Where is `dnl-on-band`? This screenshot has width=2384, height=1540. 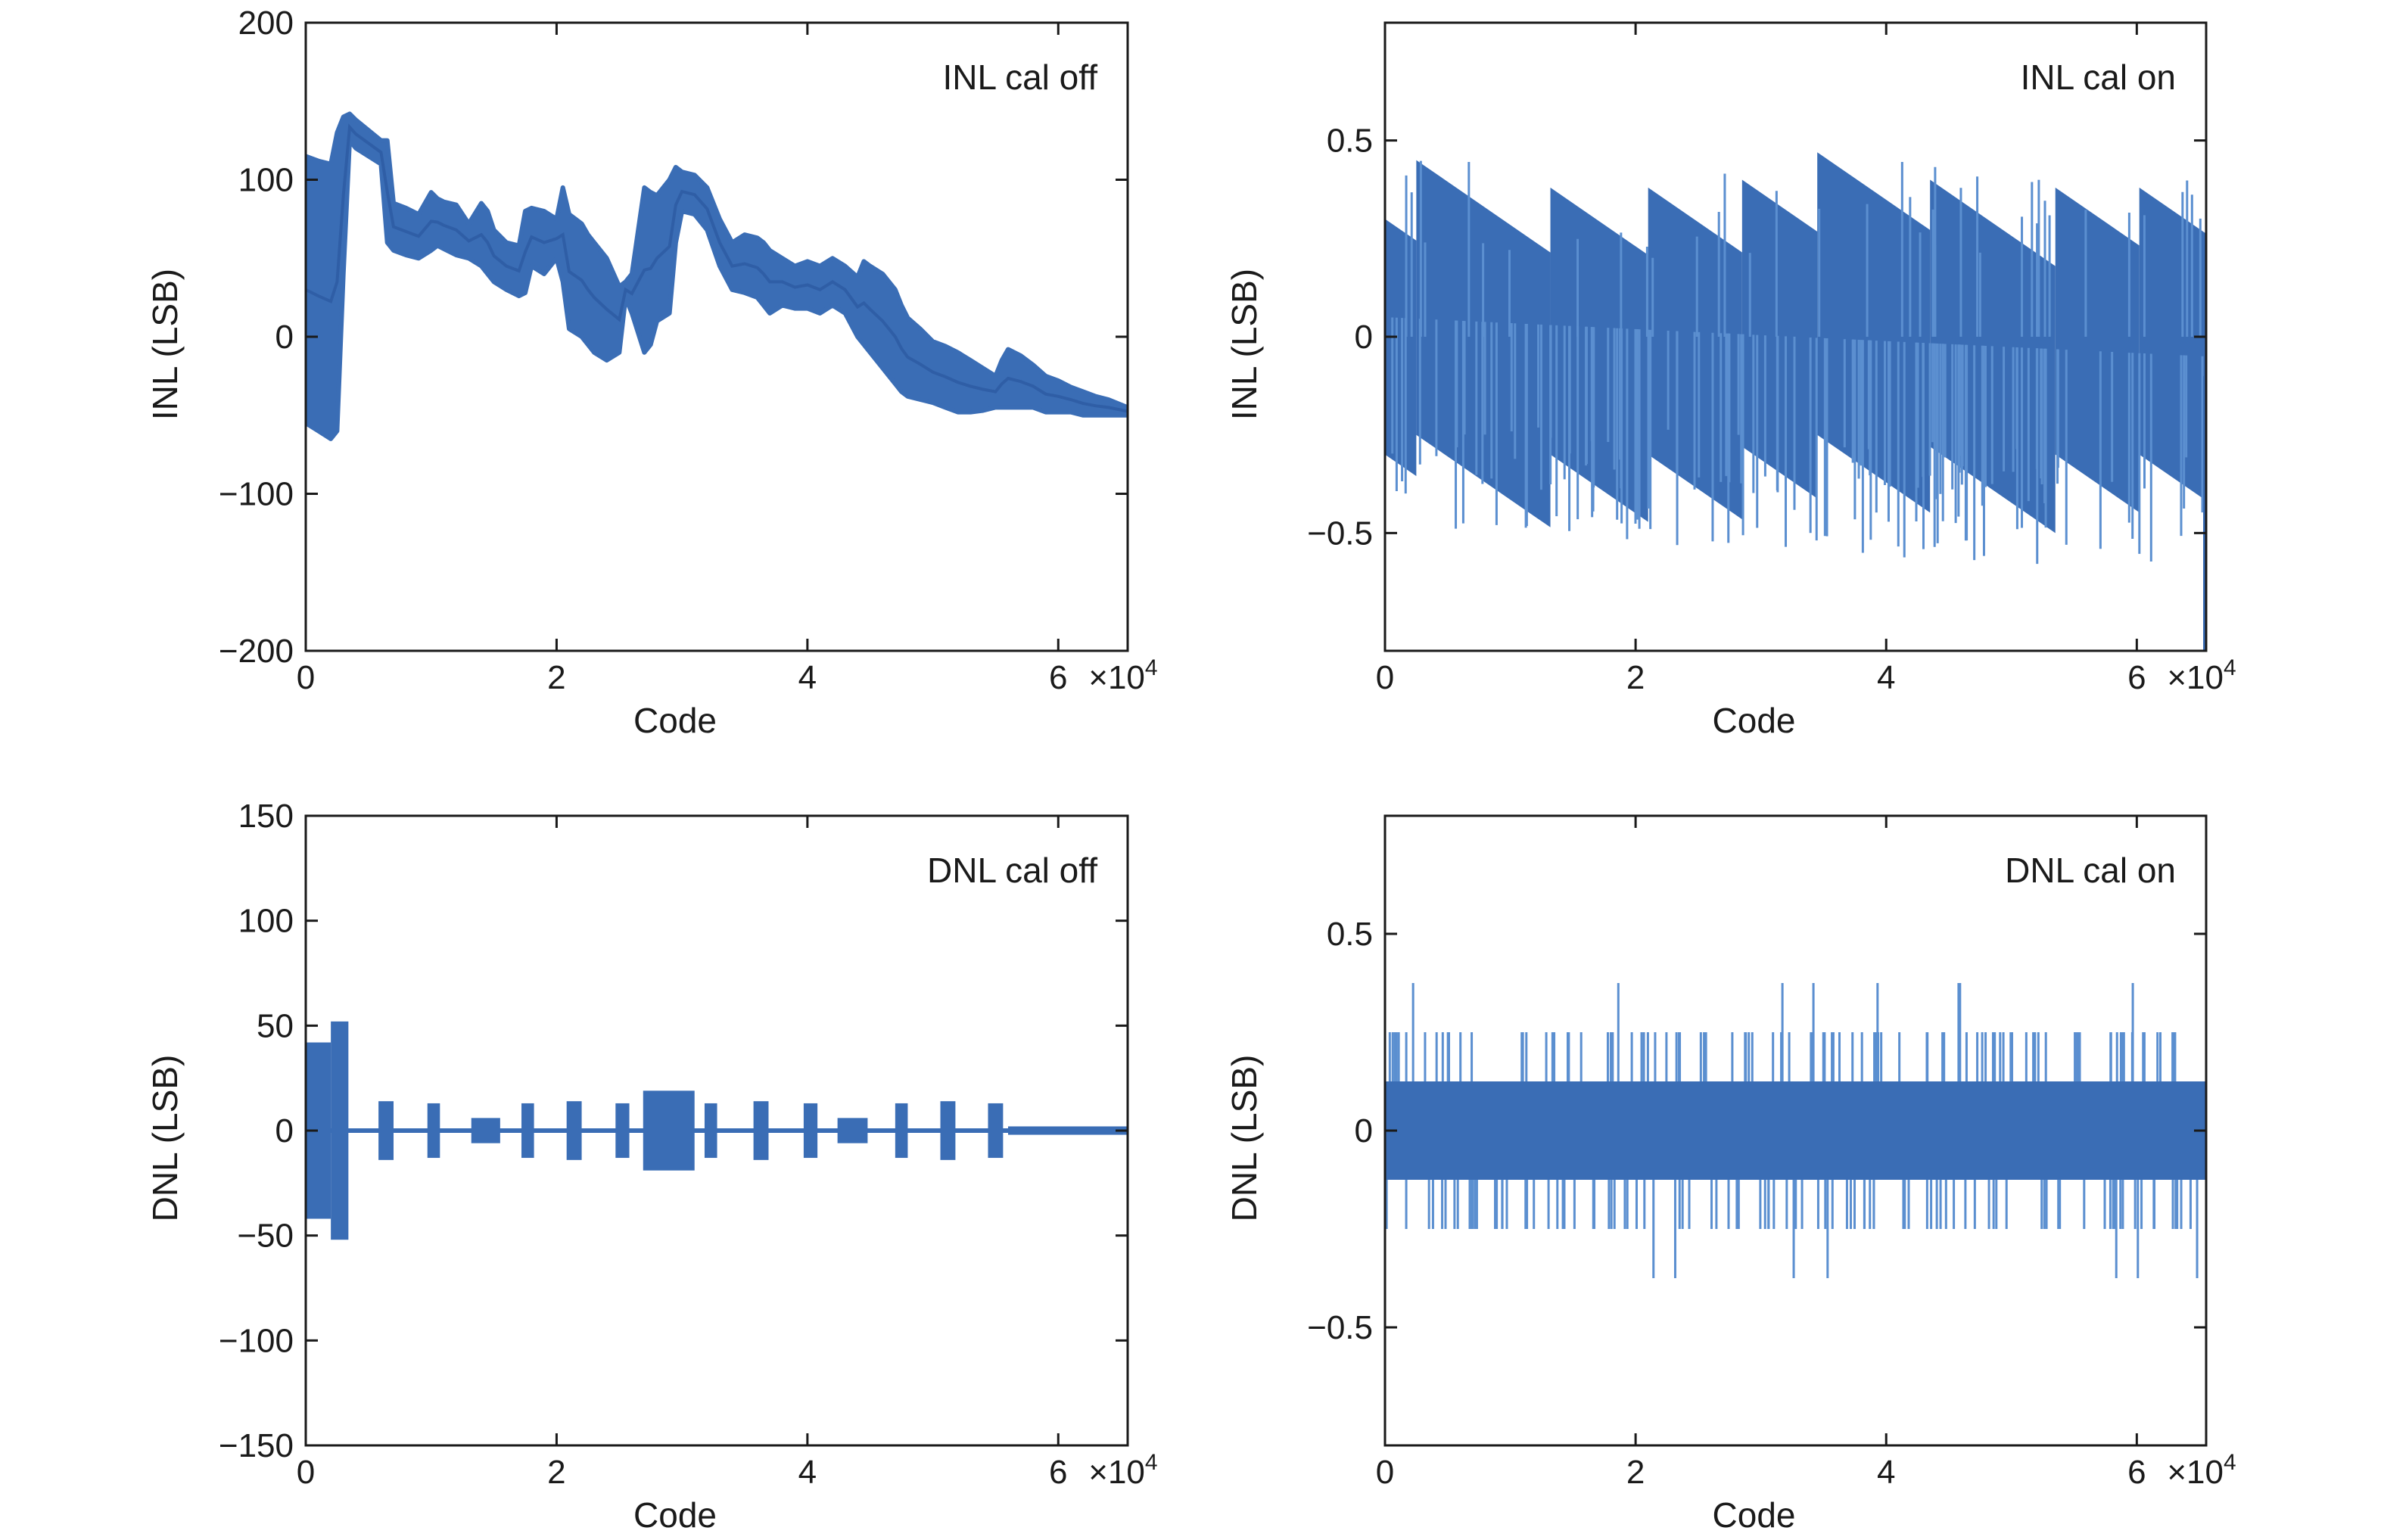 dnl-on-band is located at coordinates (1796, 1130).